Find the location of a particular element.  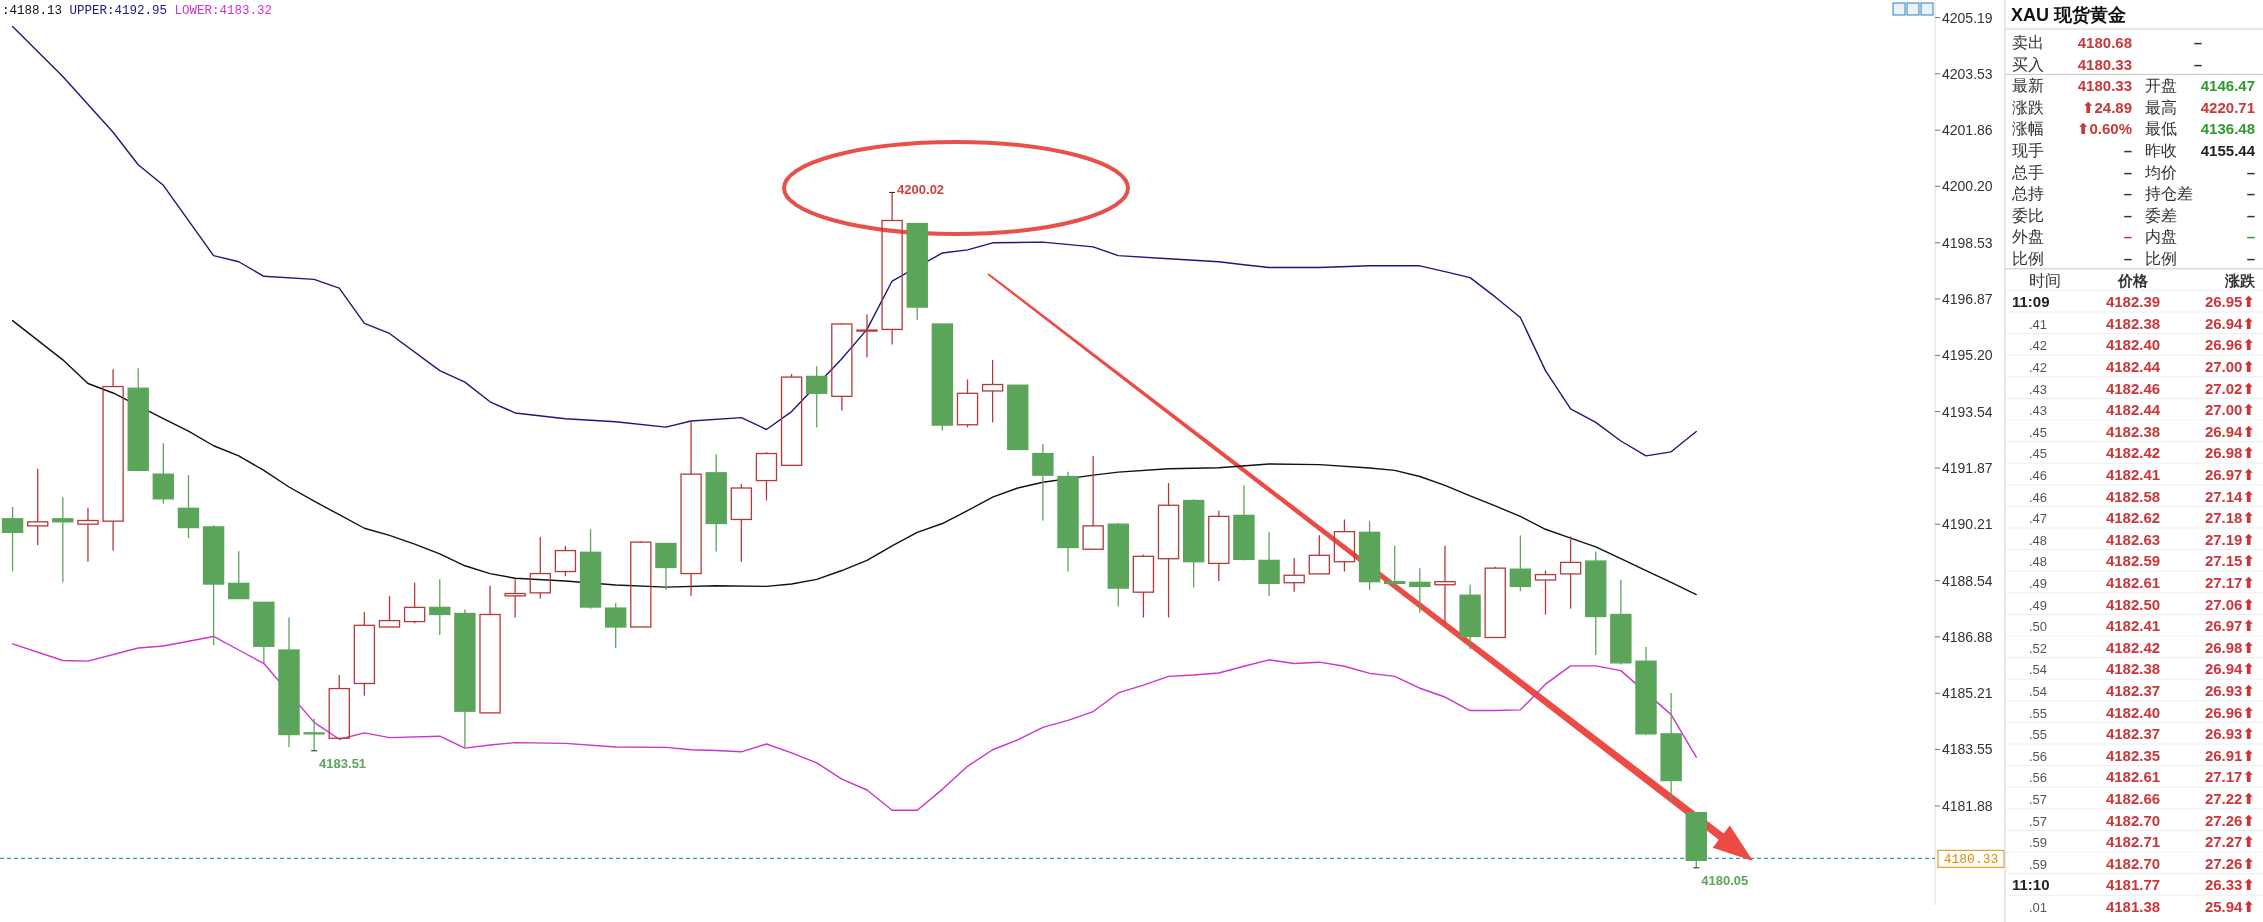

text: 总持 is located at coordinates (2028, 194).